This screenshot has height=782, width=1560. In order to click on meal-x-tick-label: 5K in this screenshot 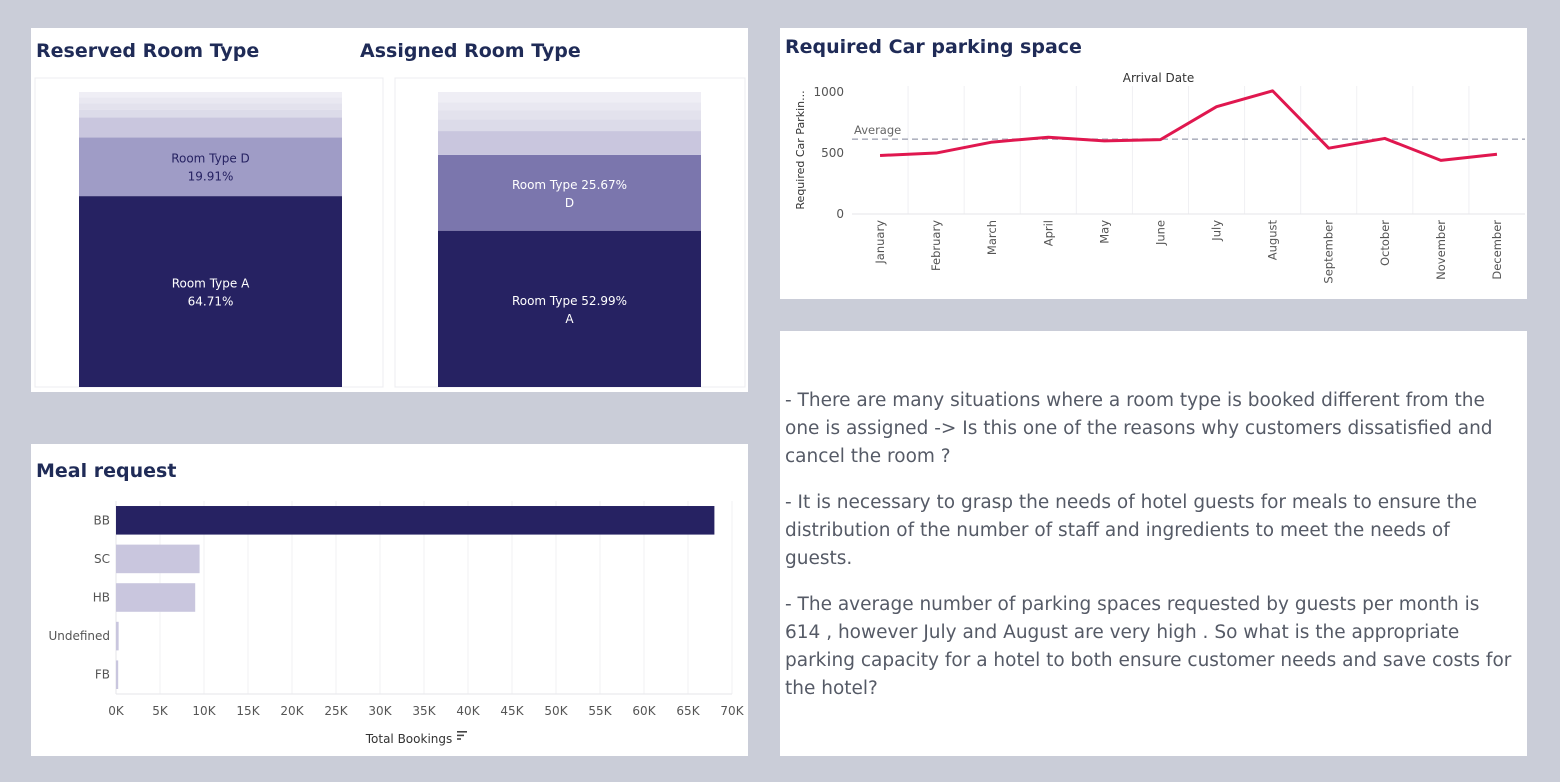, I will do `click(160, 711)`.